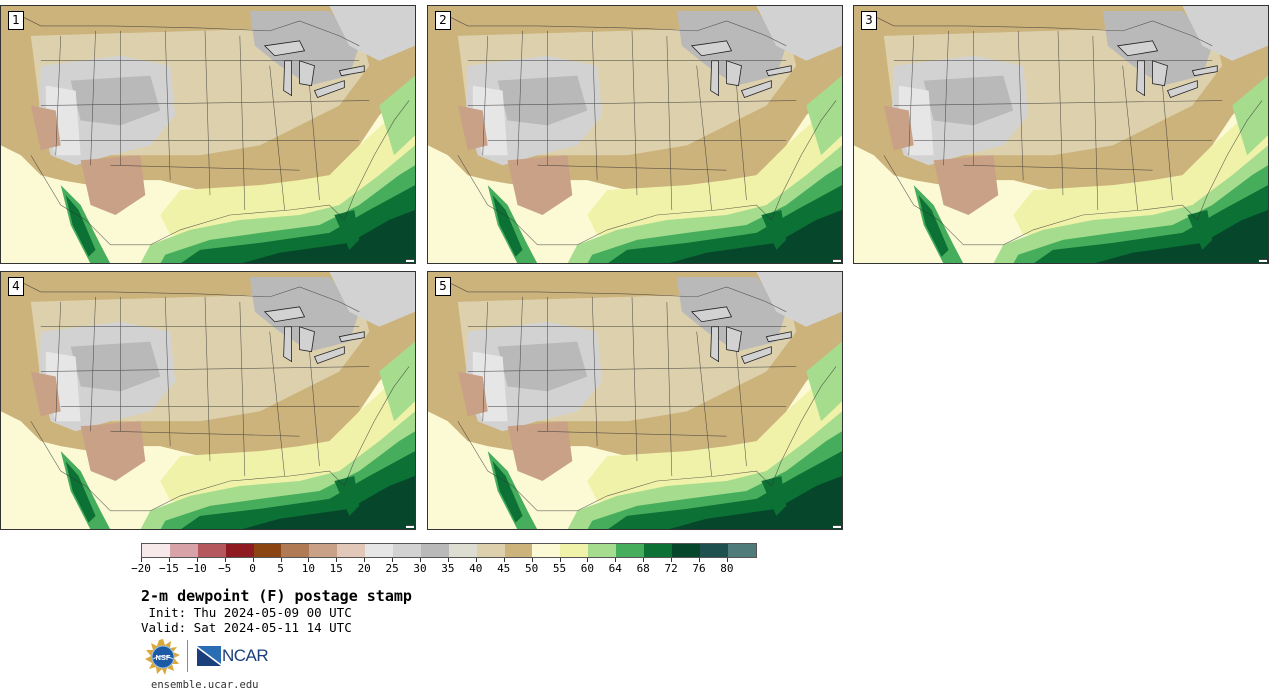 The height and width of the screenshot is (696, 1280). What do you see at coordinates (443, 20) in the screenshot?
I see `panel-number: 2` at bounding box center [443, 20].